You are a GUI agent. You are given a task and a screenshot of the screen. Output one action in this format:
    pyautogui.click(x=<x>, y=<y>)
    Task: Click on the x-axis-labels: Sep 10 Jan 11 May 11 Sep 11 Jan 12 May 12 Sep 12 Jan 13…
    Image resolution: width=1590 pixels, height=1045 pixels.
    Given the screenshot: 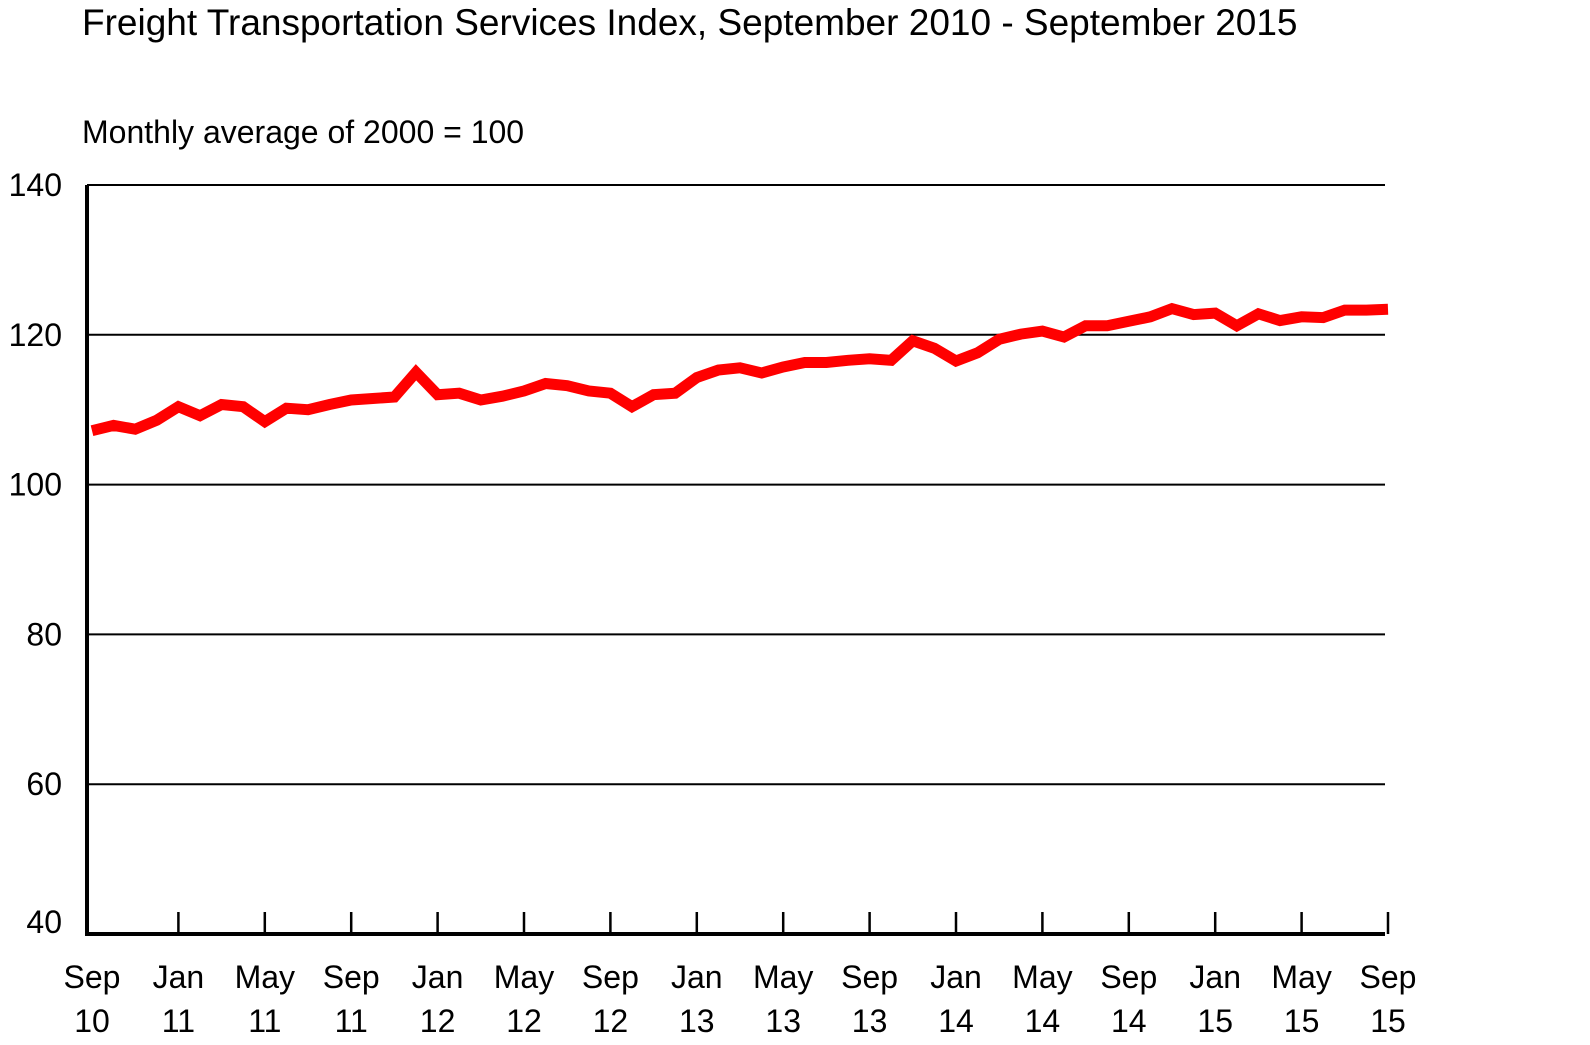 What is the action you would take?
    pyautogui.click(x=740, y=999)
    